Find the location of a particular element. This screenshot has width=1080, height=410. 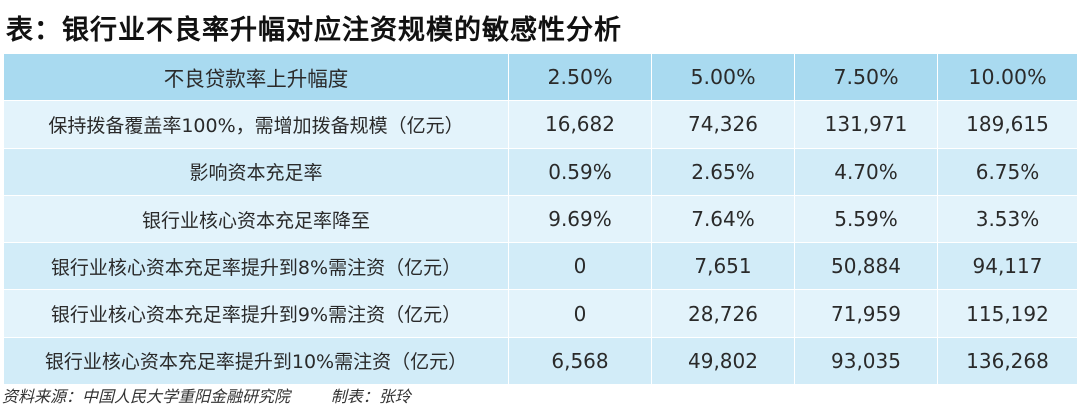

table-cell: 16,682 is located at coordinates (580, 124).